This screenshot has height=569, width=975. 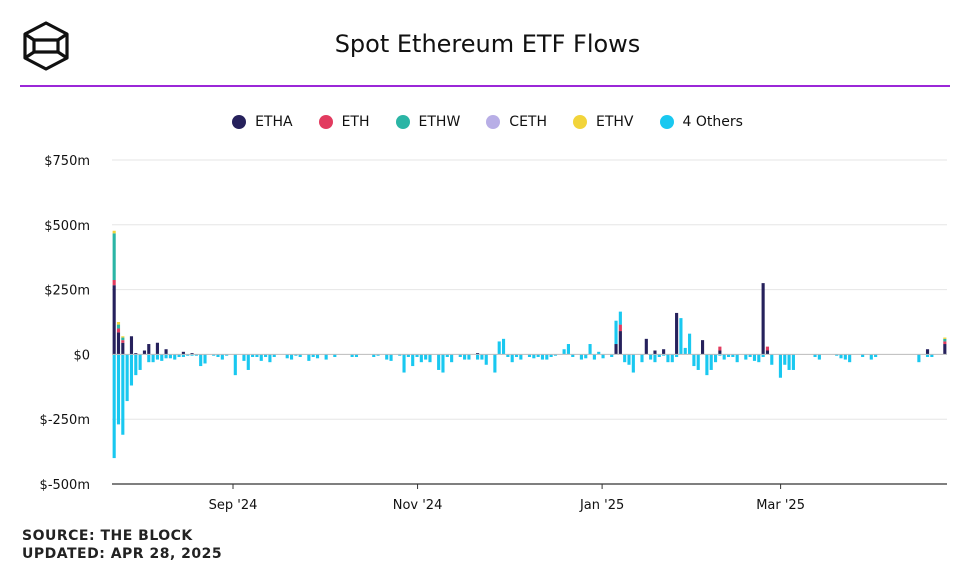 What do you see at coordinates (603, 122) in the screenshot?
I see `legend-item: ETHV` at bounding box center [603, 122].